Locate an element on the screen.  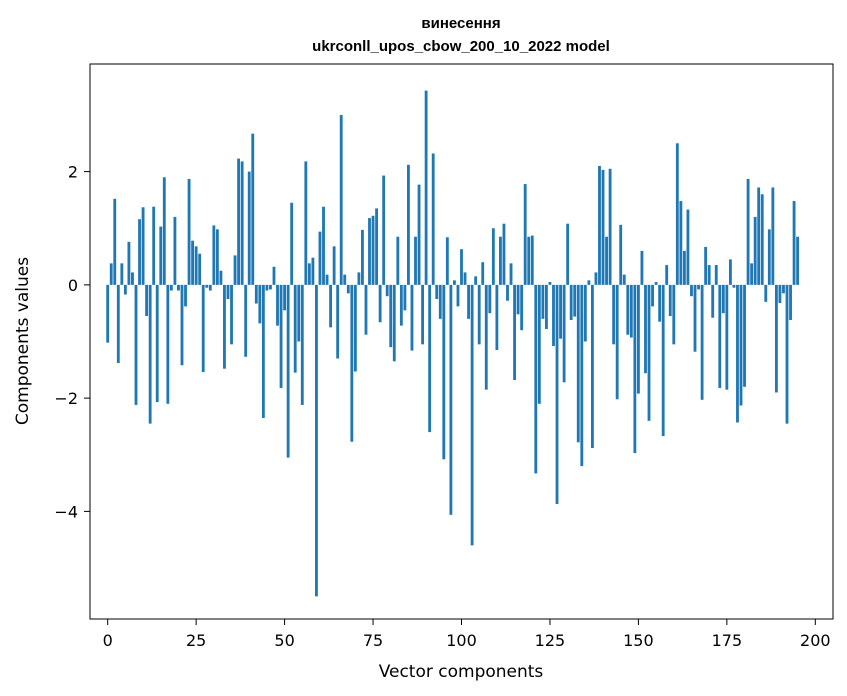
y-axis-ticks: −4 −2 0 2 is located at coordinates (72, 342).